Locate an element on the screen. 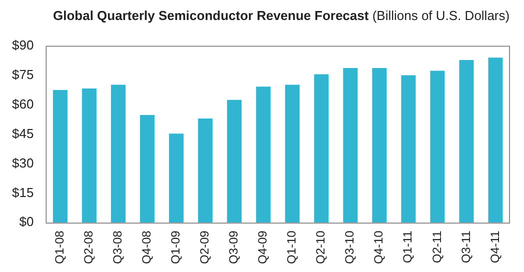 Image resolution: width=524 pixels, height=272 pixels. x-tick-label: Q2-10 is located at coordinates (321, 247).